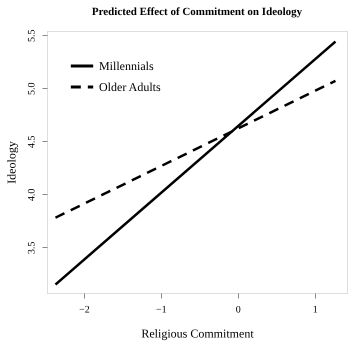 Image resolution: width=361 pixels, height=354 pixels. What do you see at coordinates (32, 89) in the screenshot?
I see `y-tick-label: 5.0` at bounding box center [32, 89].